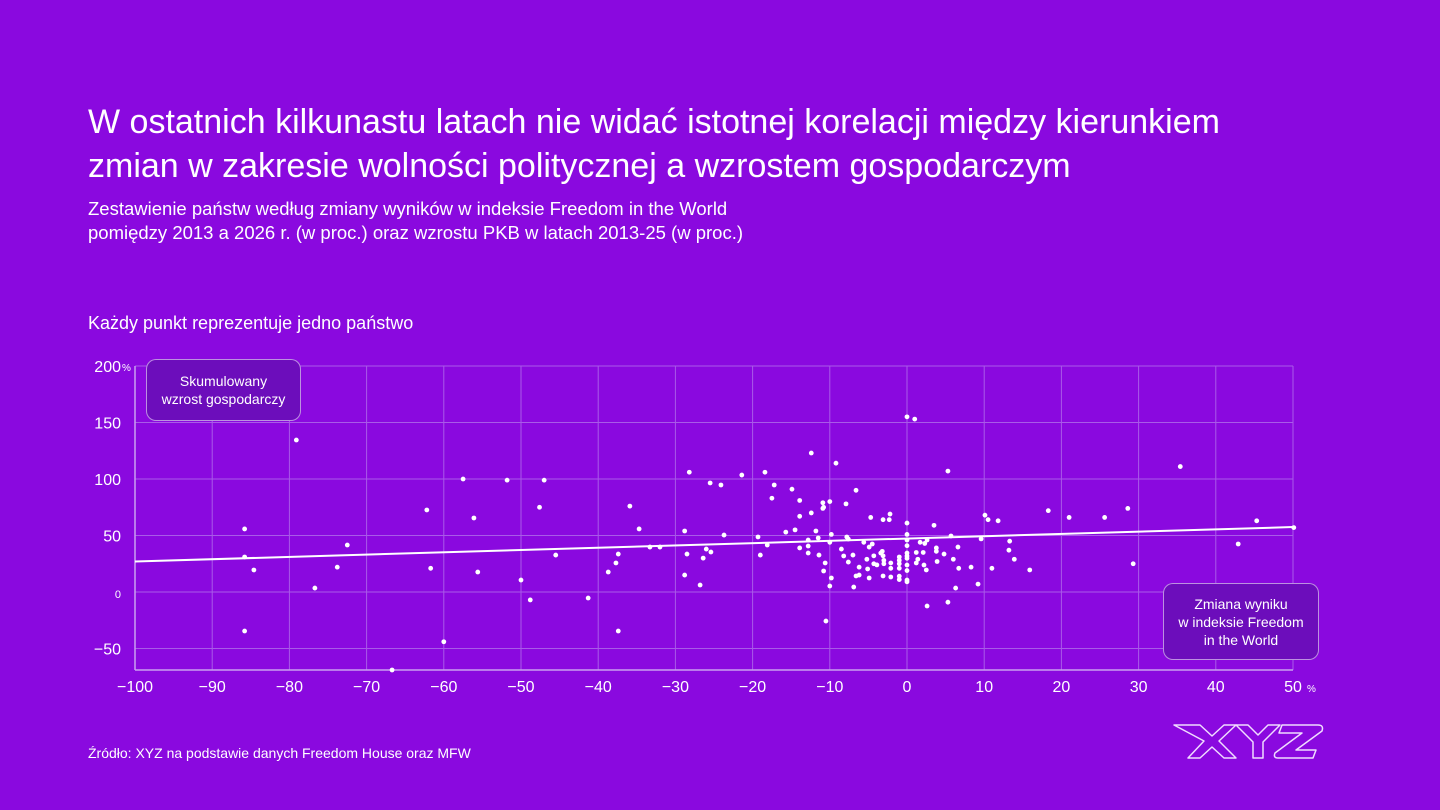 This screenshot has height=810, width=1440. Describe the element at coordinates (752, 687) in the screenshot. I see `x-tick-label: −20` at that location.